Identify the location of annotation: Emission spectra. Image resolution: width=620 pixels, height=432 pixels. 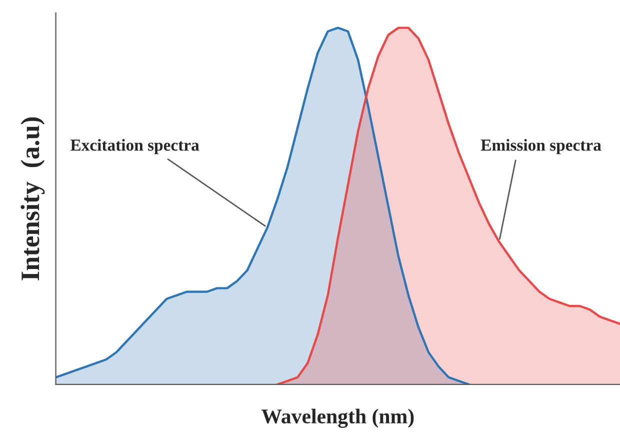
(541, 146).